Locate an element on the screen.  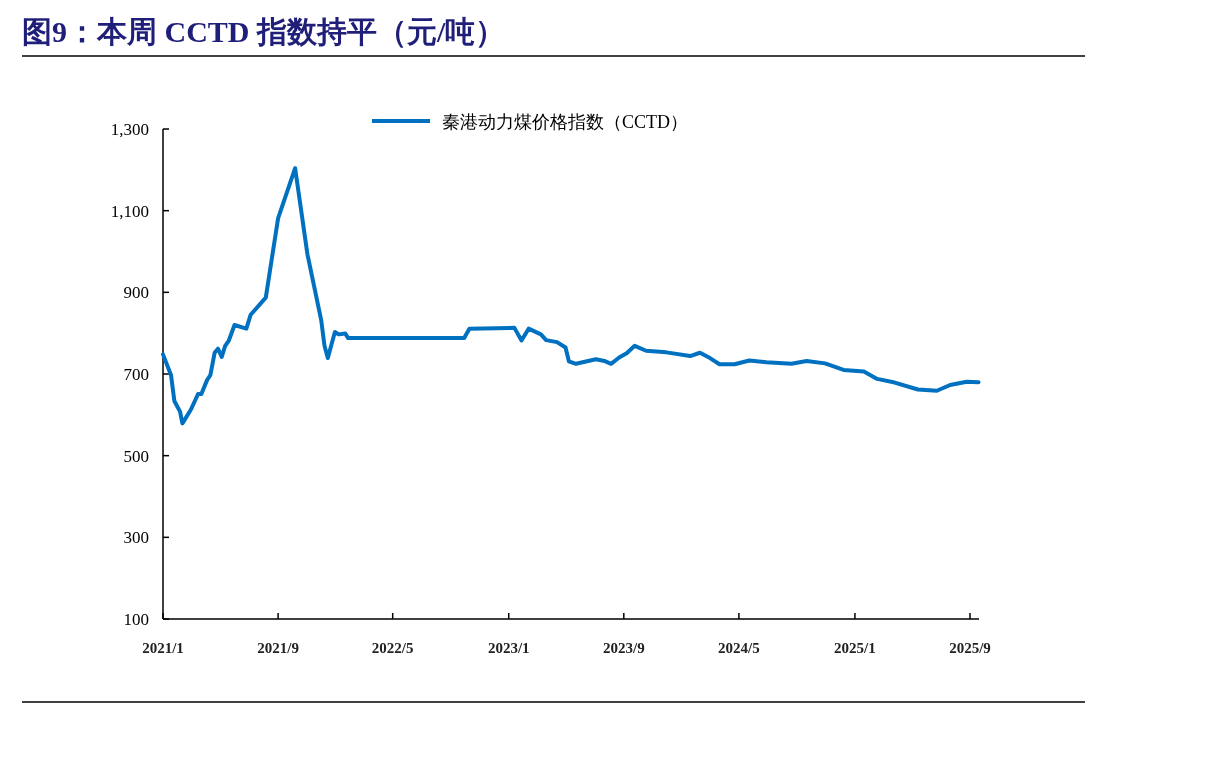
x-tick-label: 2024/5 is located at coordinates (739, 648).